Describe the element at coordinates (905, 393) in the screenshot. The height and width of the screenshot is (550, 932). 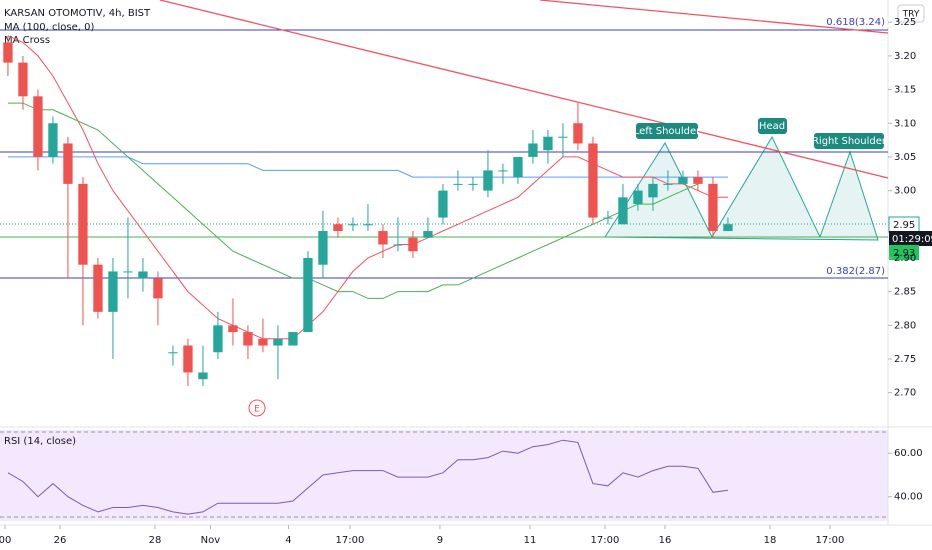
I see `y-tick-label: 2.70` at that location.